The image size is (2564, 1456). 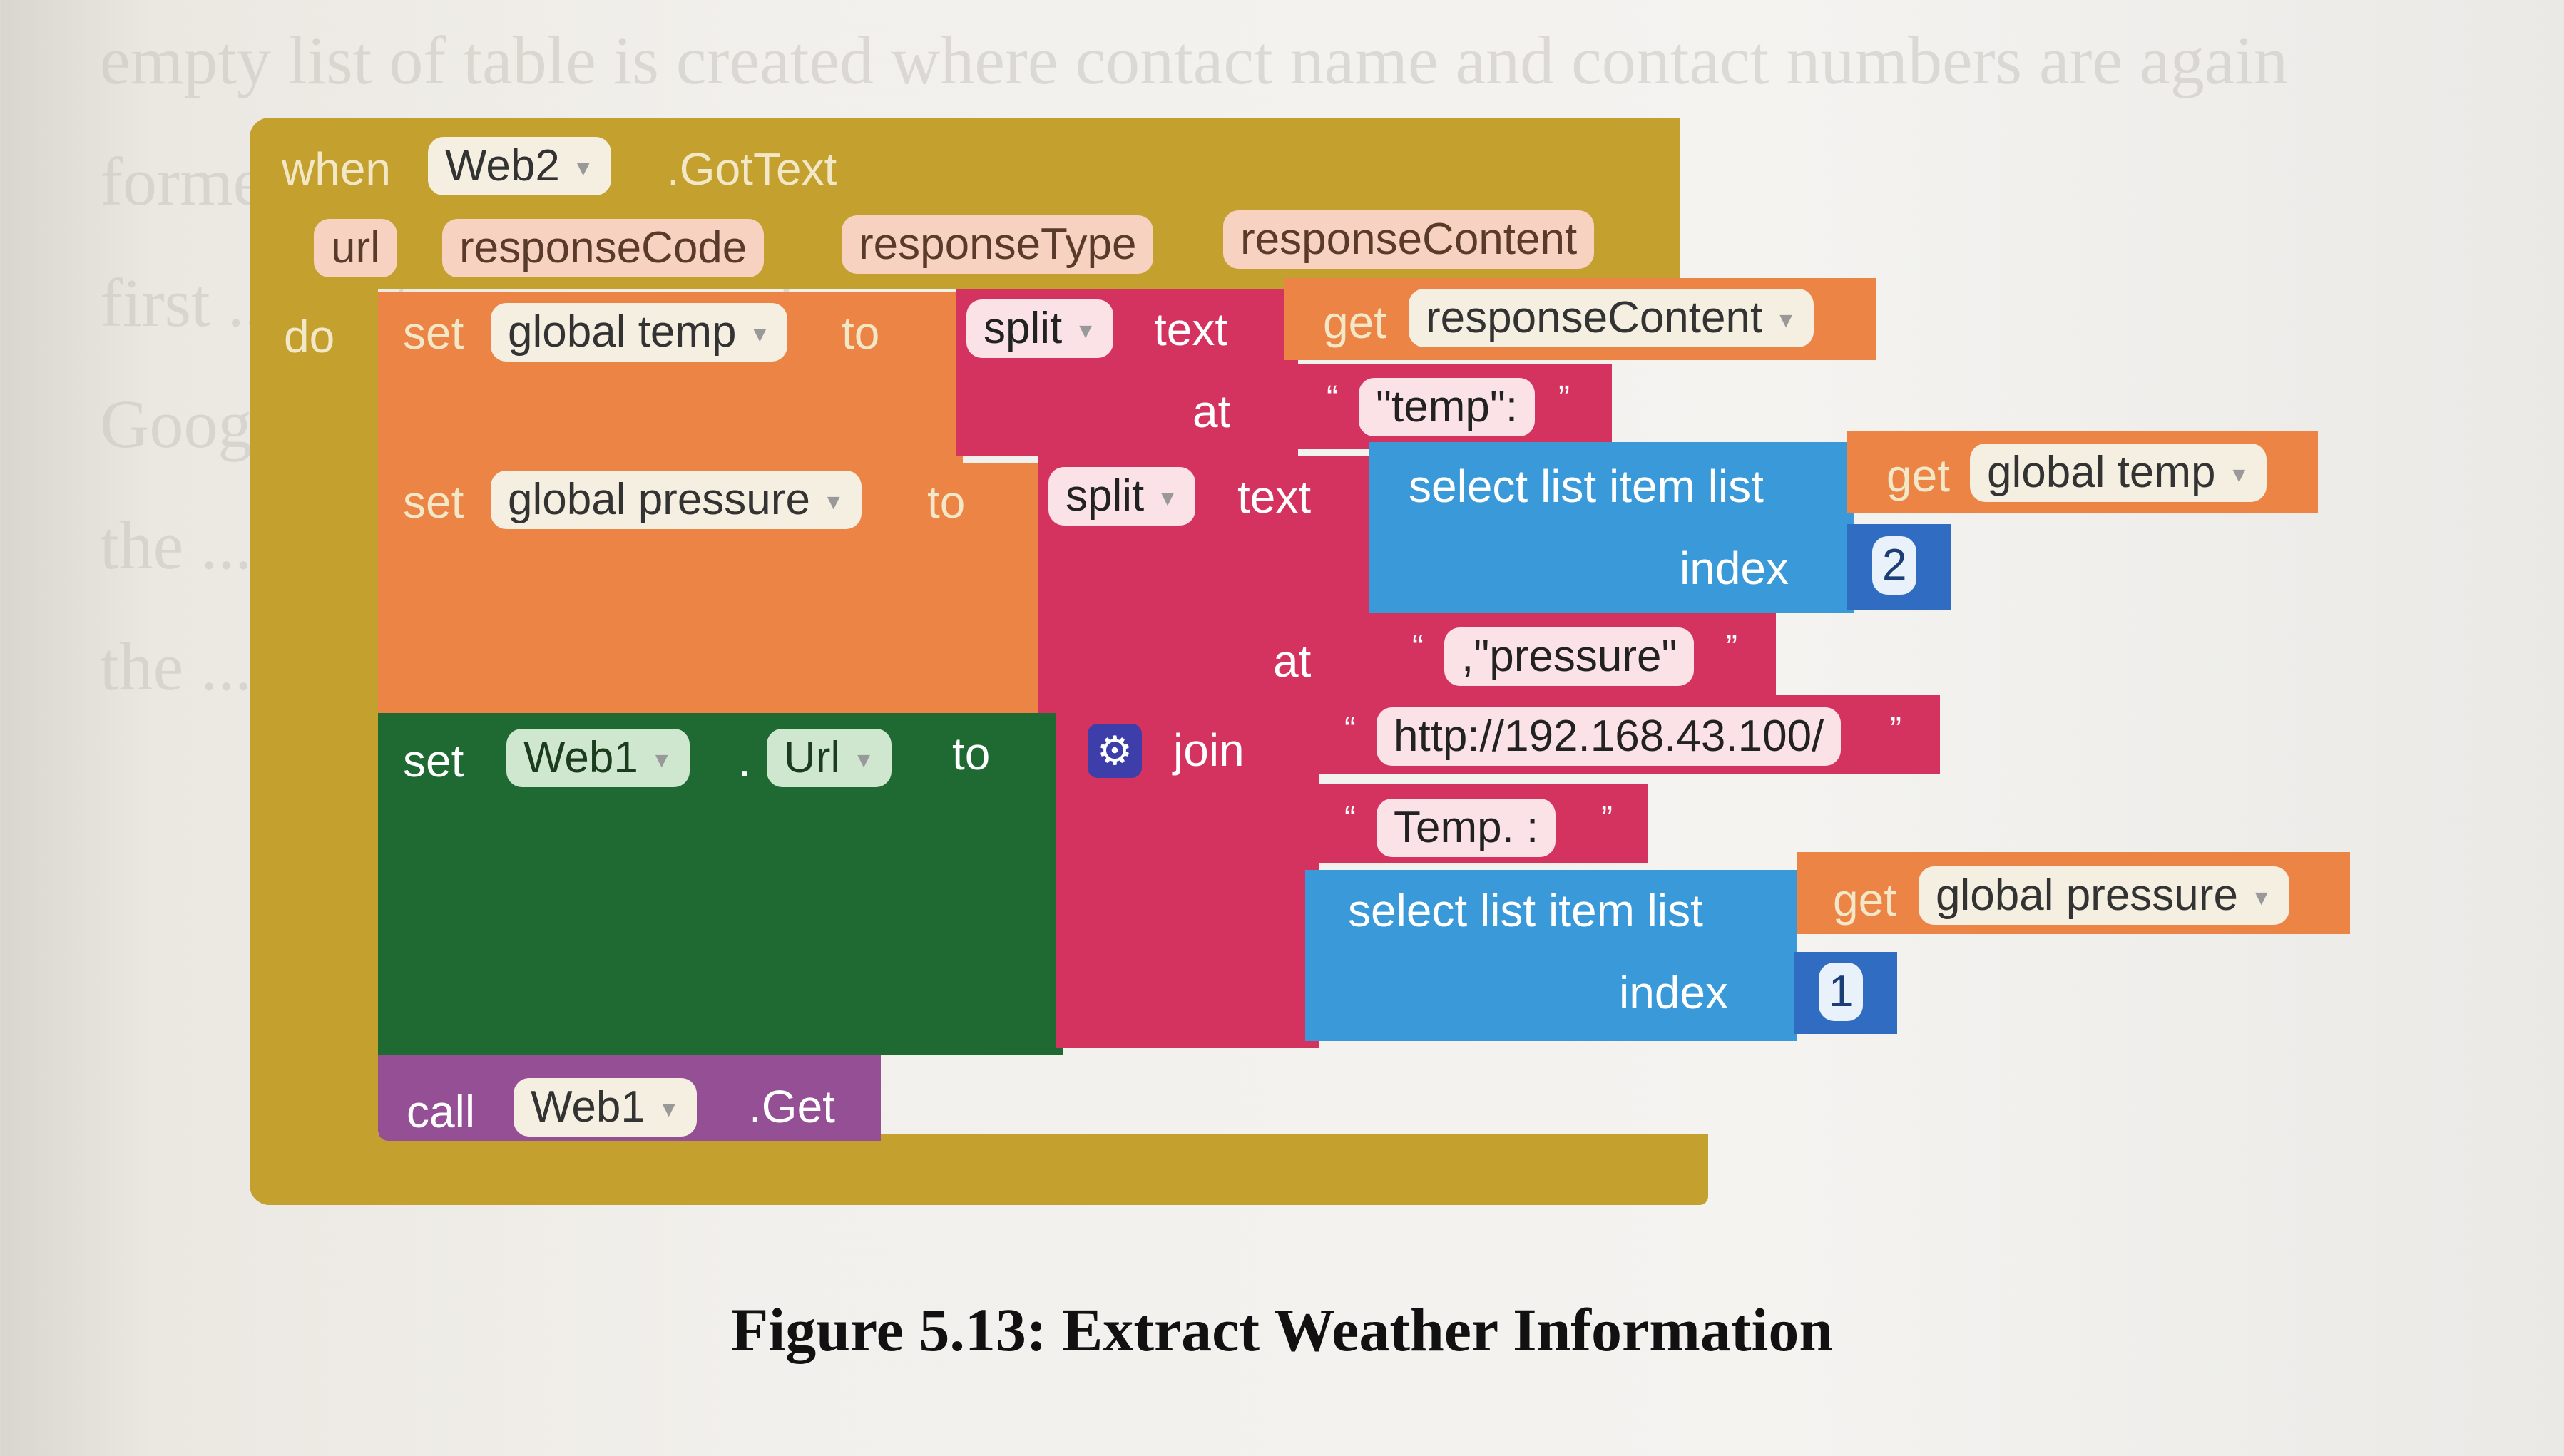 I want to click on component-dropdown-web1: Web1 ▼, so click(x=598, y=758).